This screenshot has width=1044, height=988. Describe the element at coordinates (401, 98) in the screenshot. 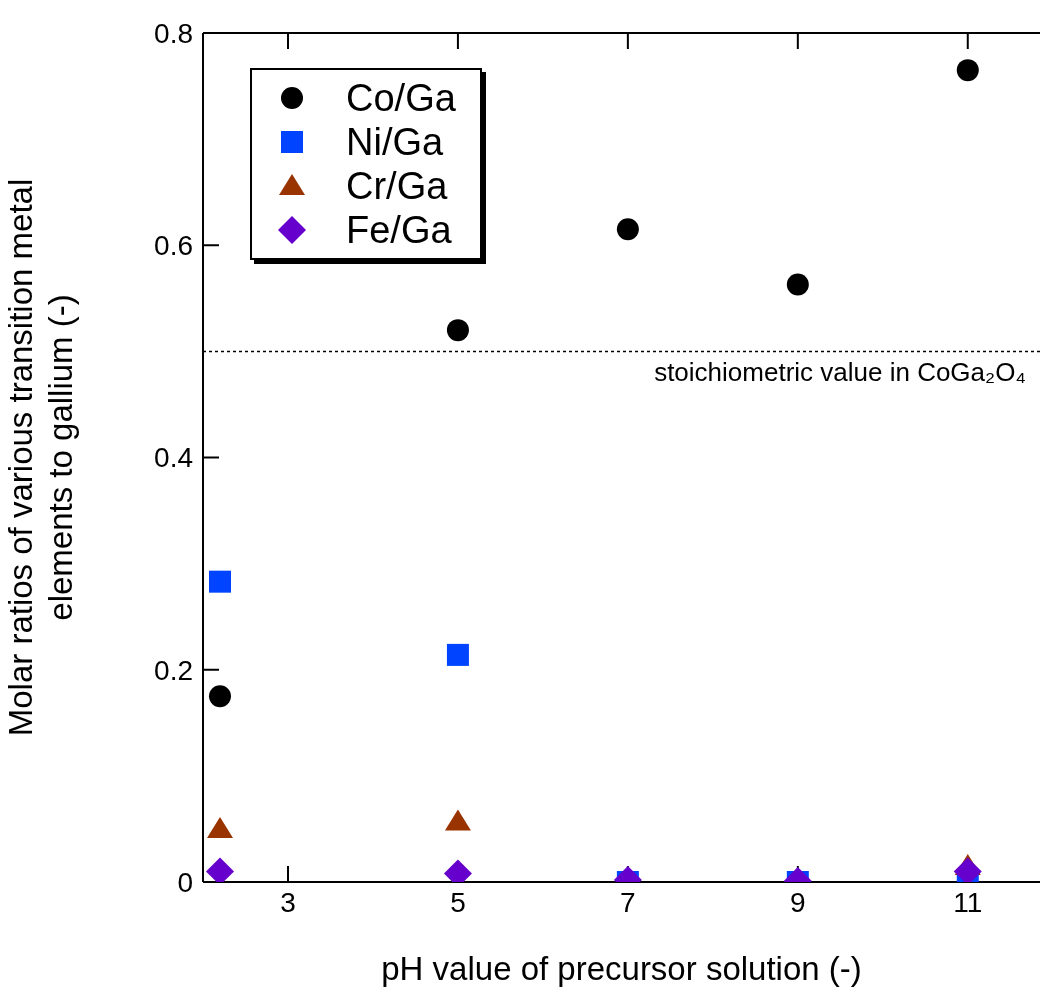

I see `legend-label: Co/Ga` at that location.